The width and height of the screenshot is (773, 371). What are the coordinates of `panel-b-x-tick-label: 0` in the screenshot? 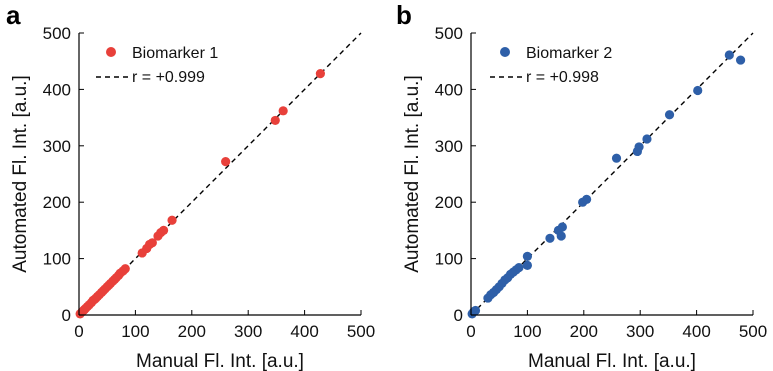 It's located at (470, 331).